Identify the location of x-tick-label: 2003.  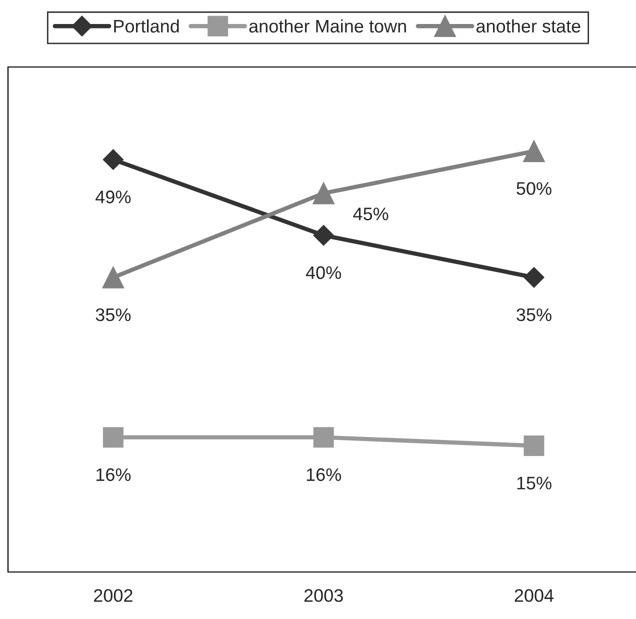
(323, 595).